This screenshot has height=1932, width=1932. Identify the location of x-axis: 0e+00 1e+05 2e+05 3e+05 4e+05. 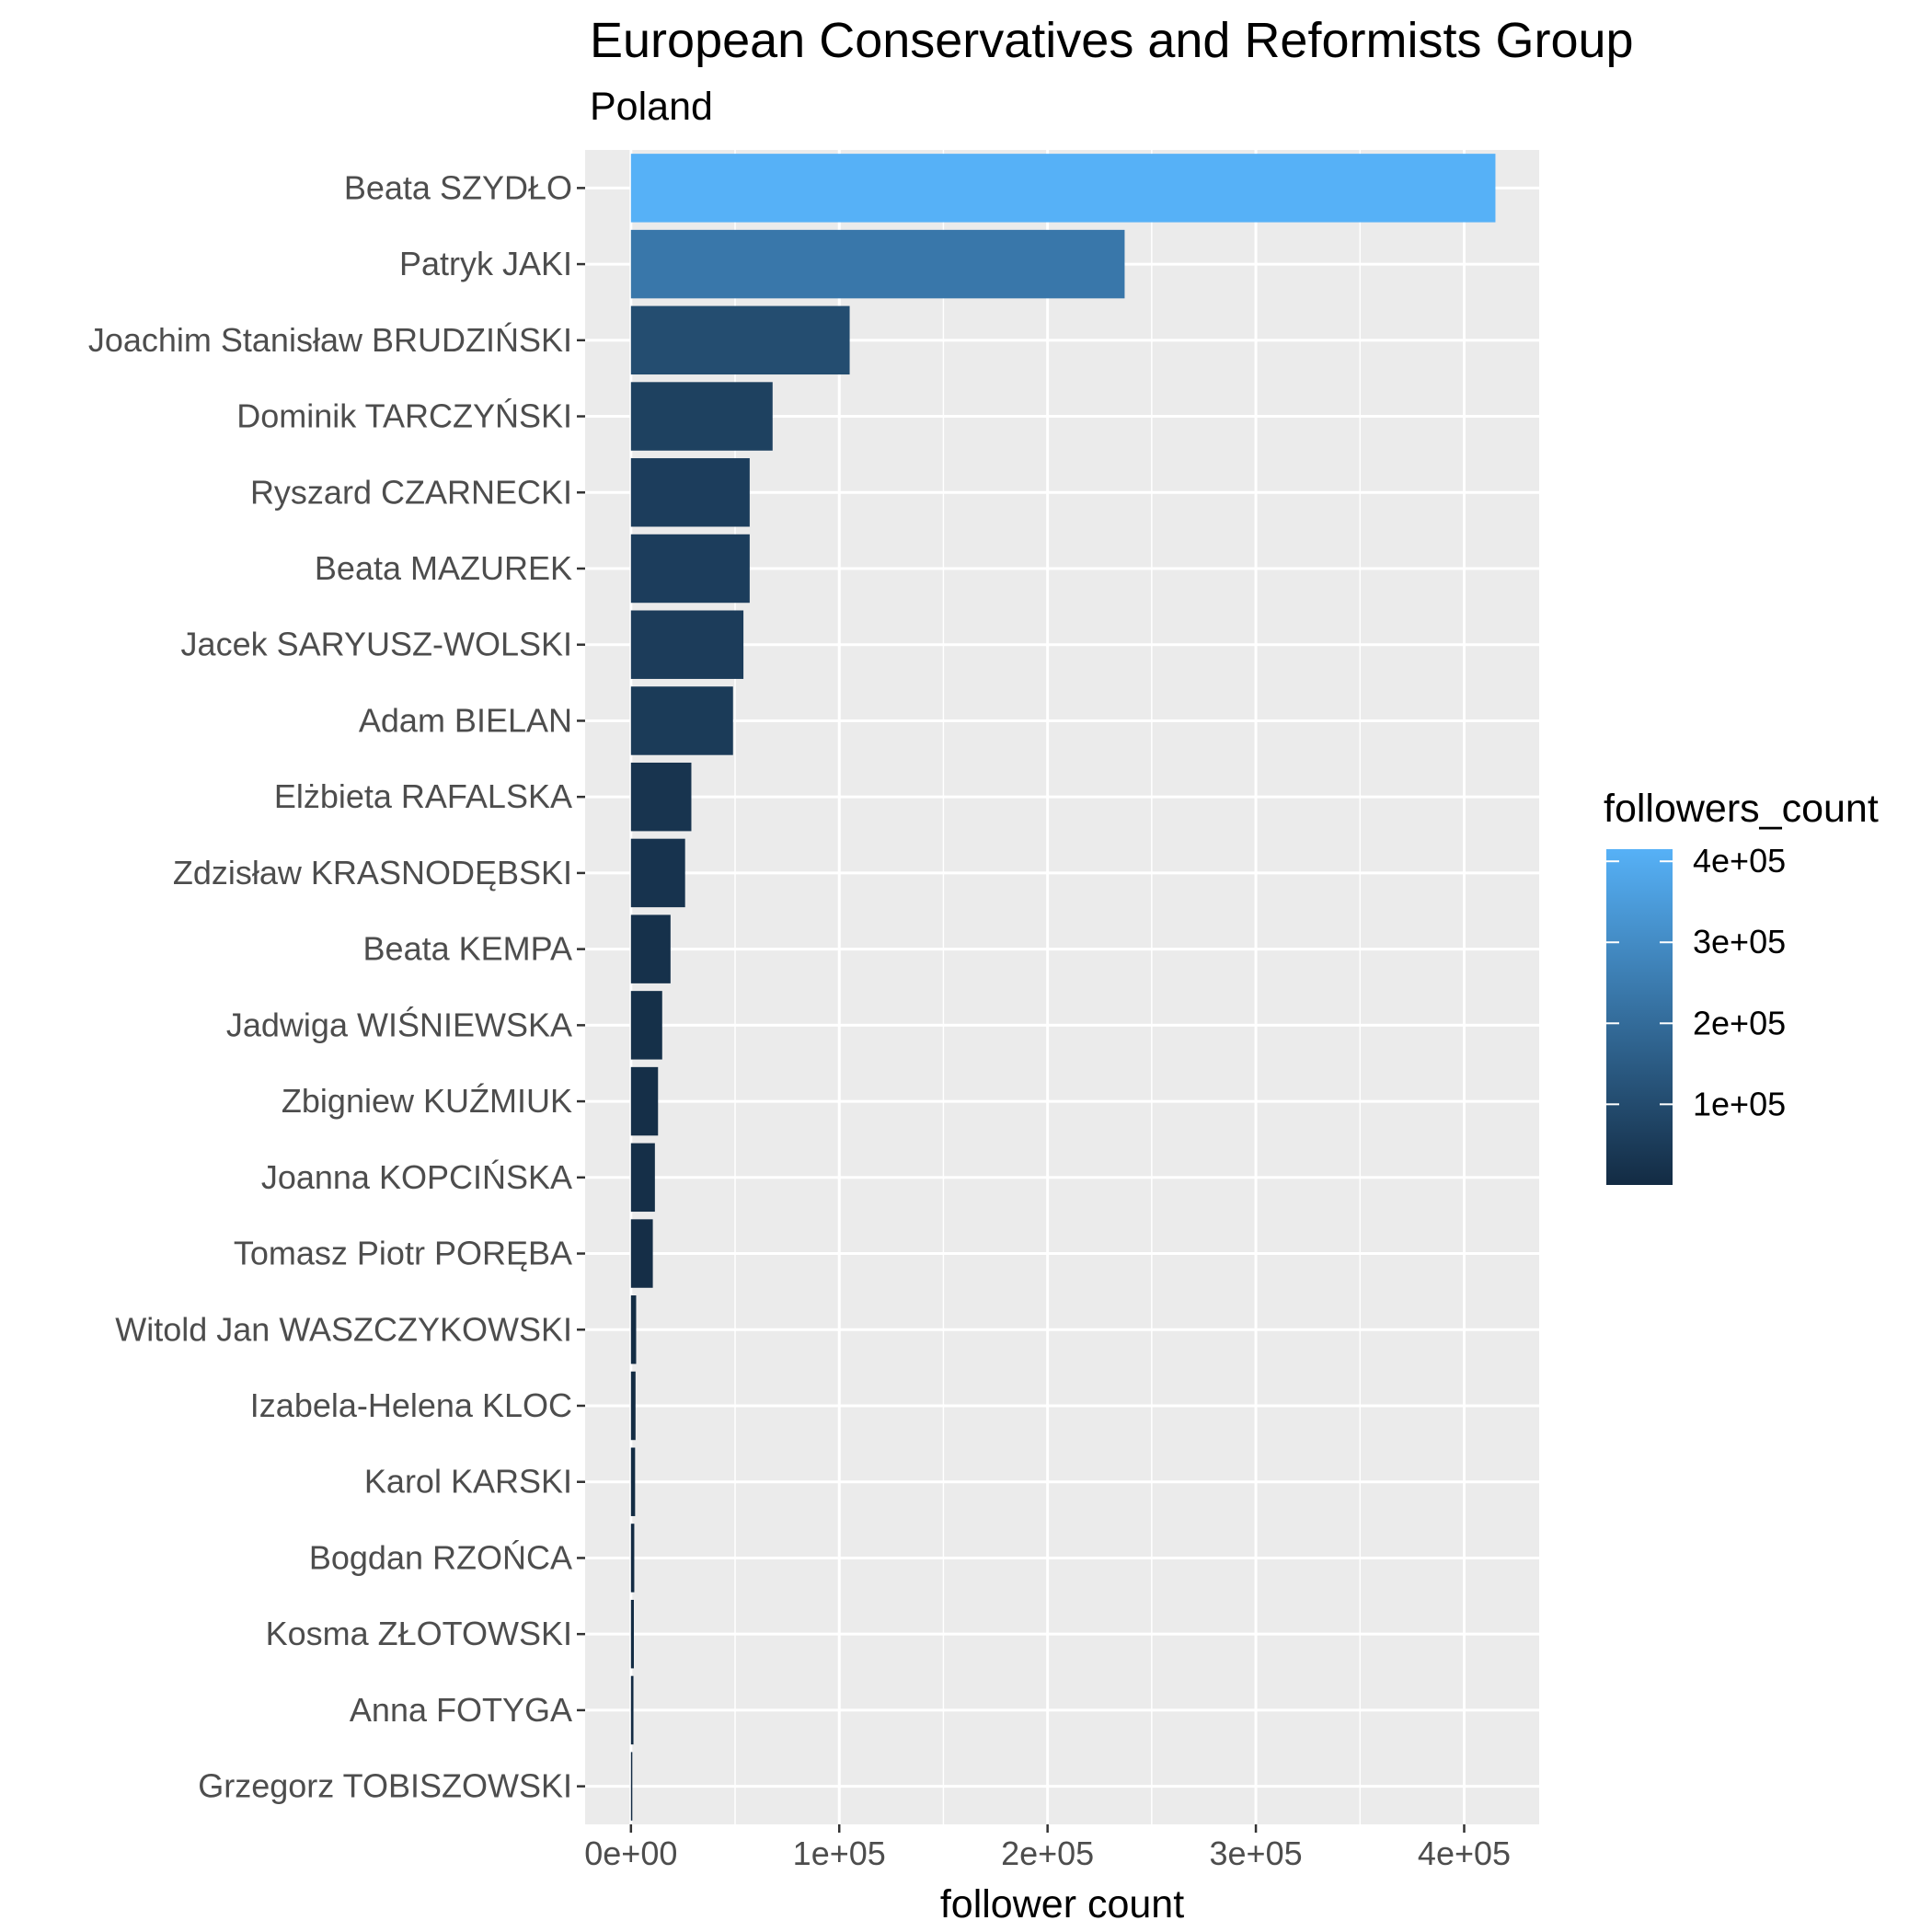
(1047, 1848).